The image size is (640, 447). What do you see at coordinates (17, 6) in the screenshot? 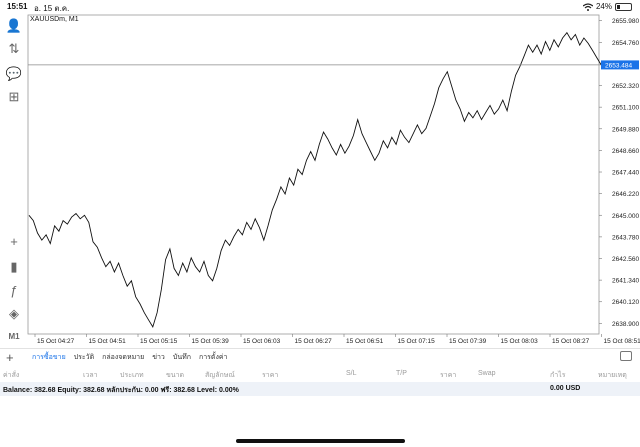
I see `status-time: 15:51` at bounding box center [17, 6].